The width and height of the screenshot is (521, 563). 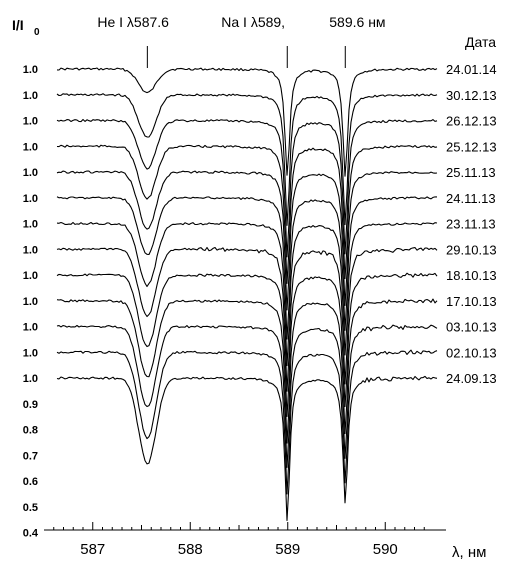 What do you see at coordinates (471, 249) in the screenshot?
I see `date-label: 29.10.13` at bounding box center [471, 249].